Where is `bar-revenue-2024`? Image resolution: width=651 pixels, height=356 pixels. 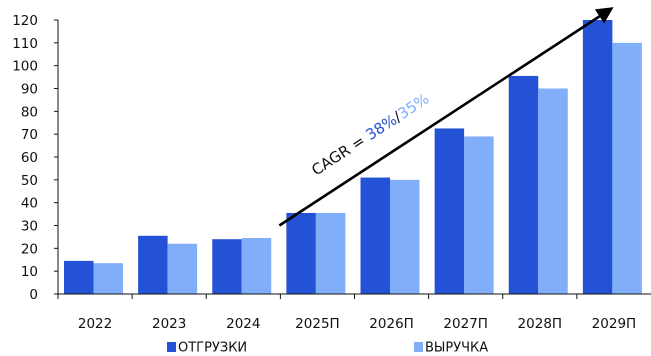 bar-revenue-2024 is located at coordinates (256, 266).